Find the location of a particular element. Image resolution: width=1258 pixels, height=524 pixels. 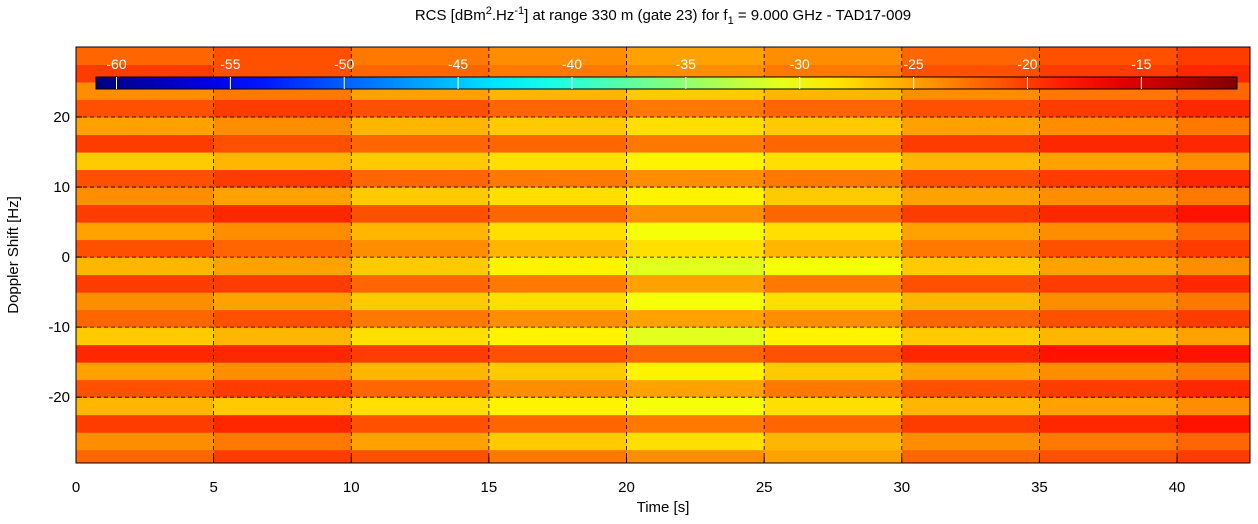

title-segment: RCS [dBm is located at coordinates (450, 15).